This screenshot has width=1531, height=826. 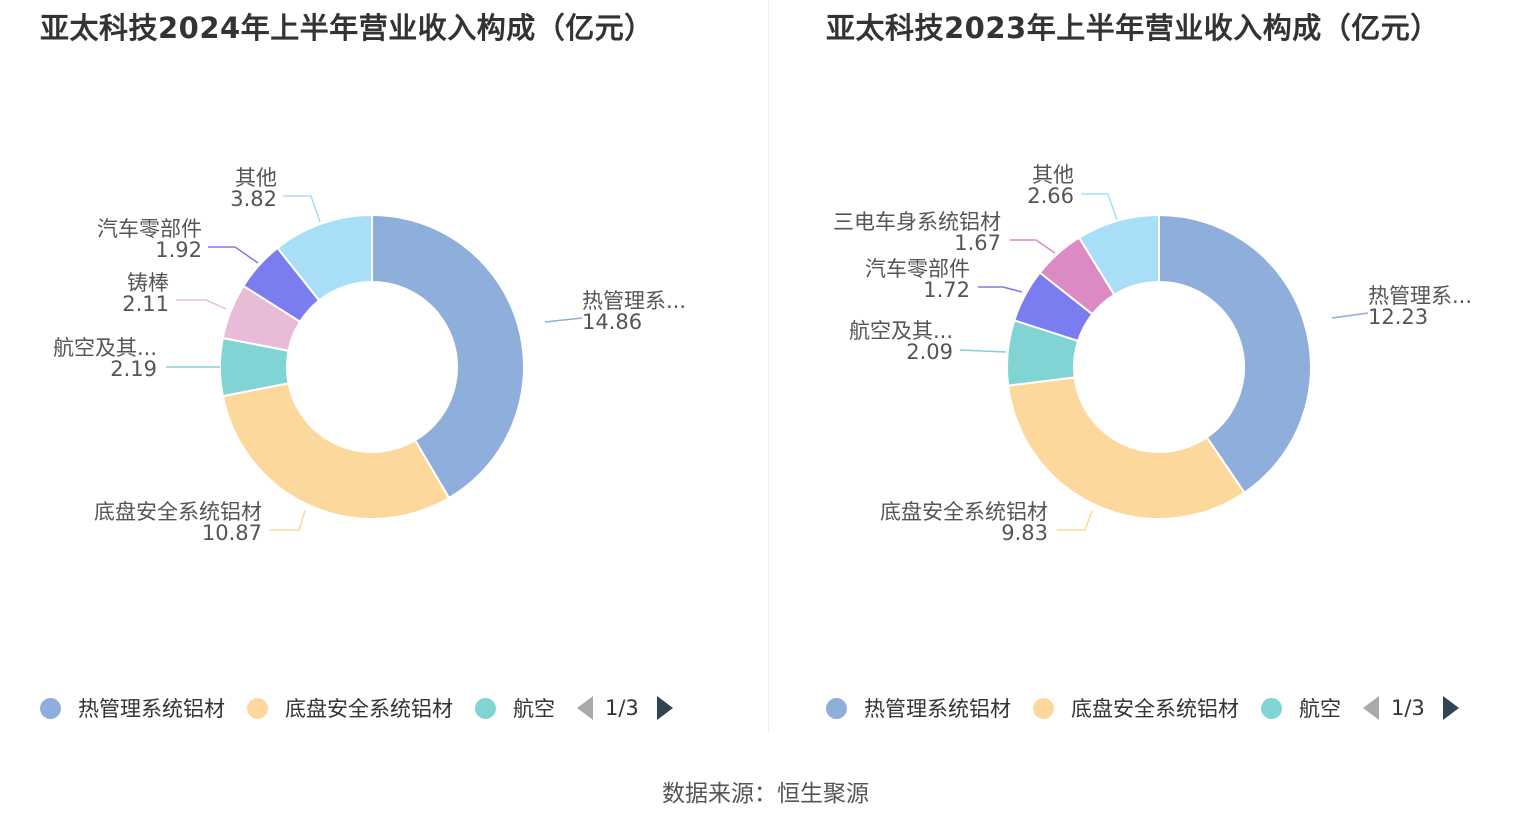 What do you see at coordinates (768, 366) in the screenshot?
I see `panel-divider` at bounding box center [768, 366].